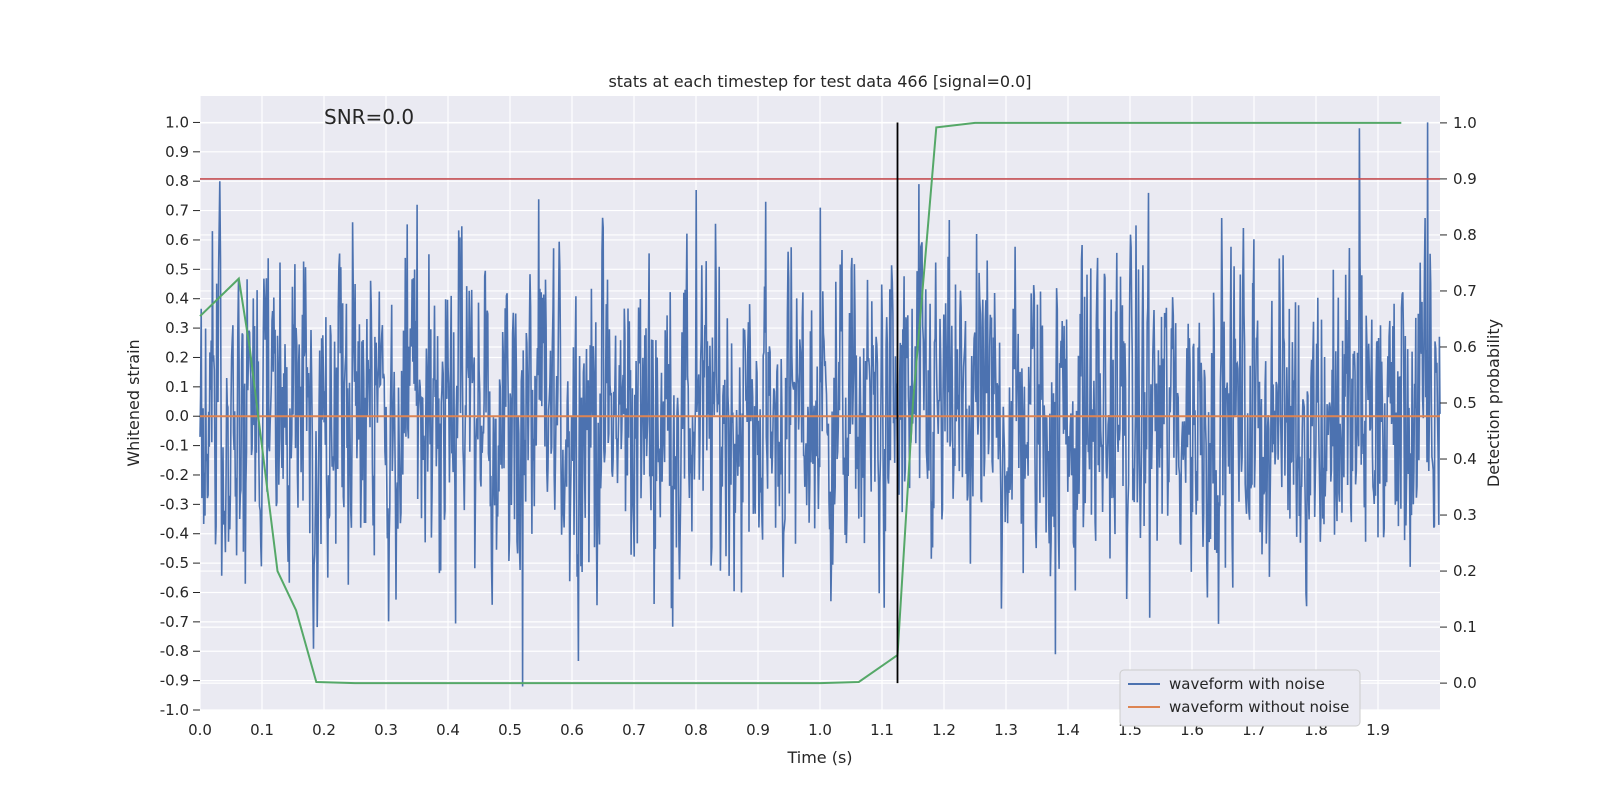  What do you see at coordinates (1465, 235) in the screenshot?
I see `y2-tick-label: 0.8` at bounding box center [1465, 235].